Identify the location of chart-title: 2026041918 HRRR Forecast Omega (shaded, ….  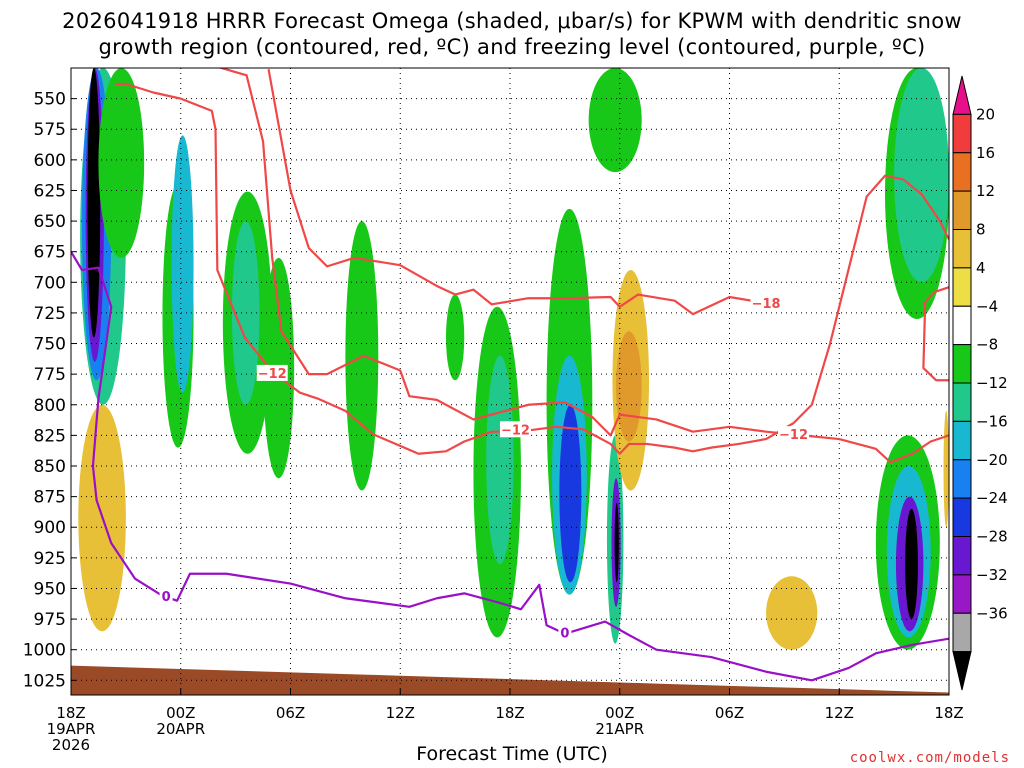
(512, 34).